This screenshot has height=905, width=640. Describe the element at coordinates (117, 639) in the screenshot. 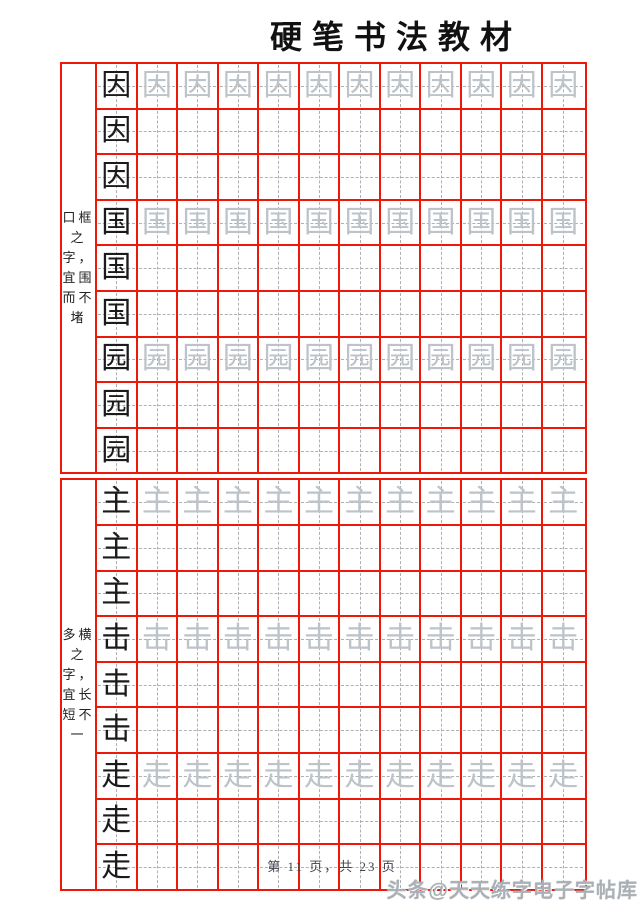

I see `model-cell: 击` at that location.